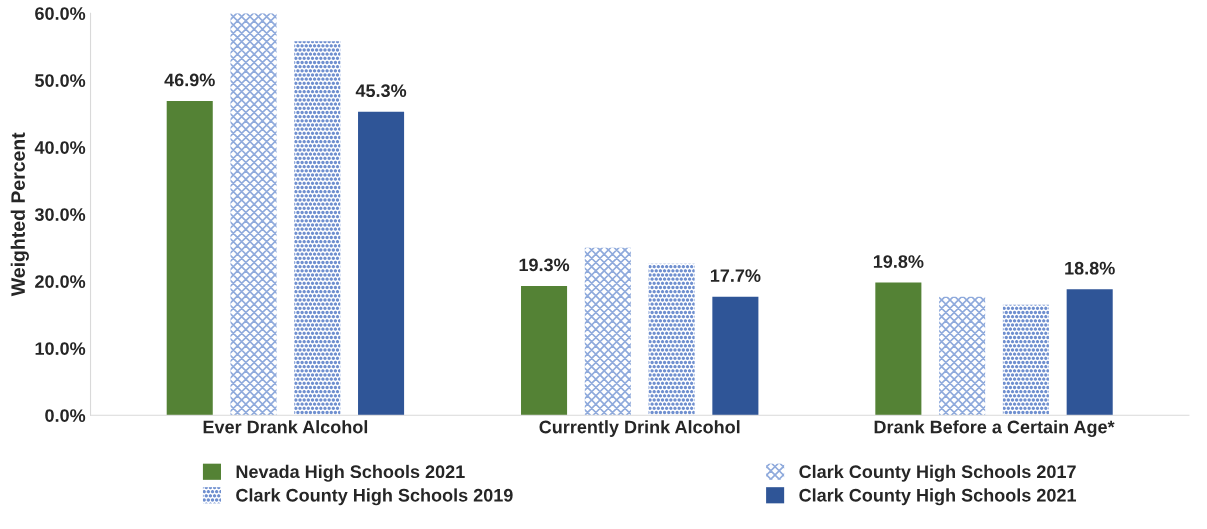 This screenshot has height=529, width=1207. I want to click on data-label: 19.8%, so click(898, 261).